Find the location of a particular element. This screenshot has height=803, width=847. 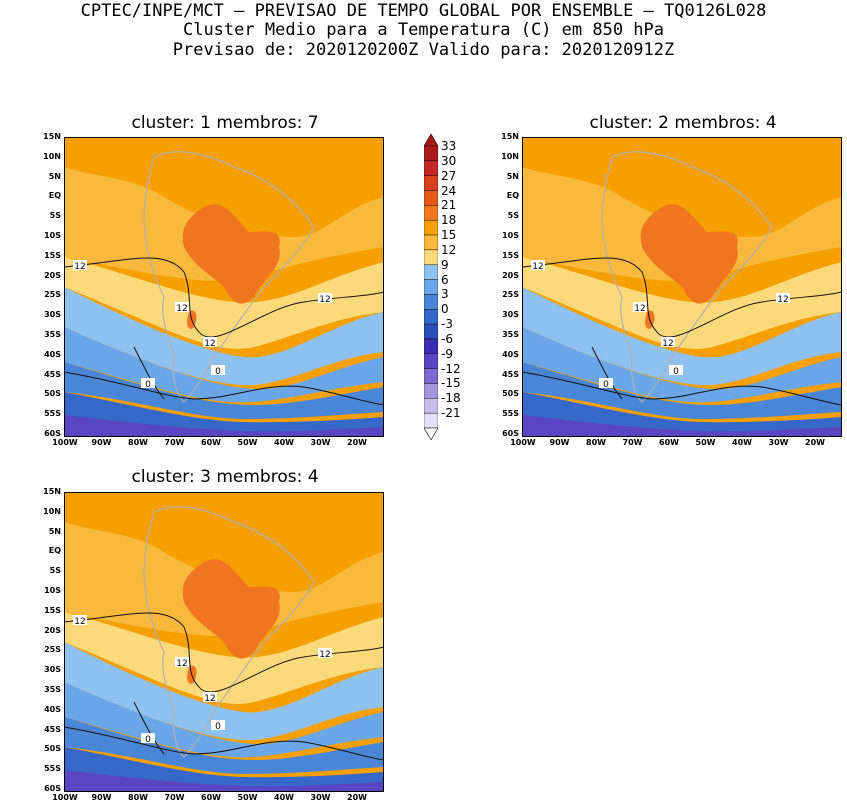

colorbar-level-label: 21 is located at coordinates (449, 205).